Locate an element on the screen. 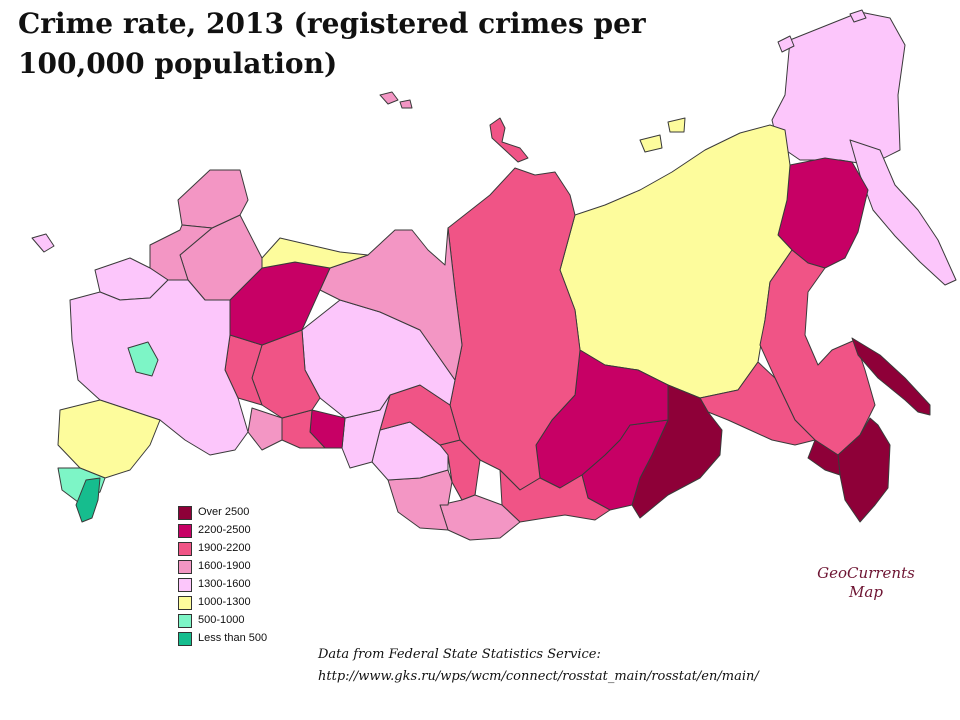 The height and width of the screenshot is (720, 960). region-sakhalin is located at coordinates (891, 376).